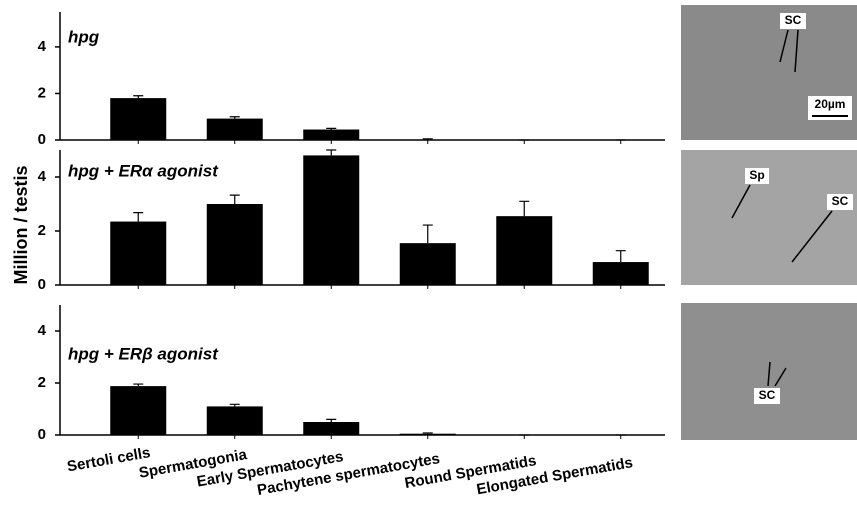  I want to click on y-axis-label: Million / testis, so click(21, 224).